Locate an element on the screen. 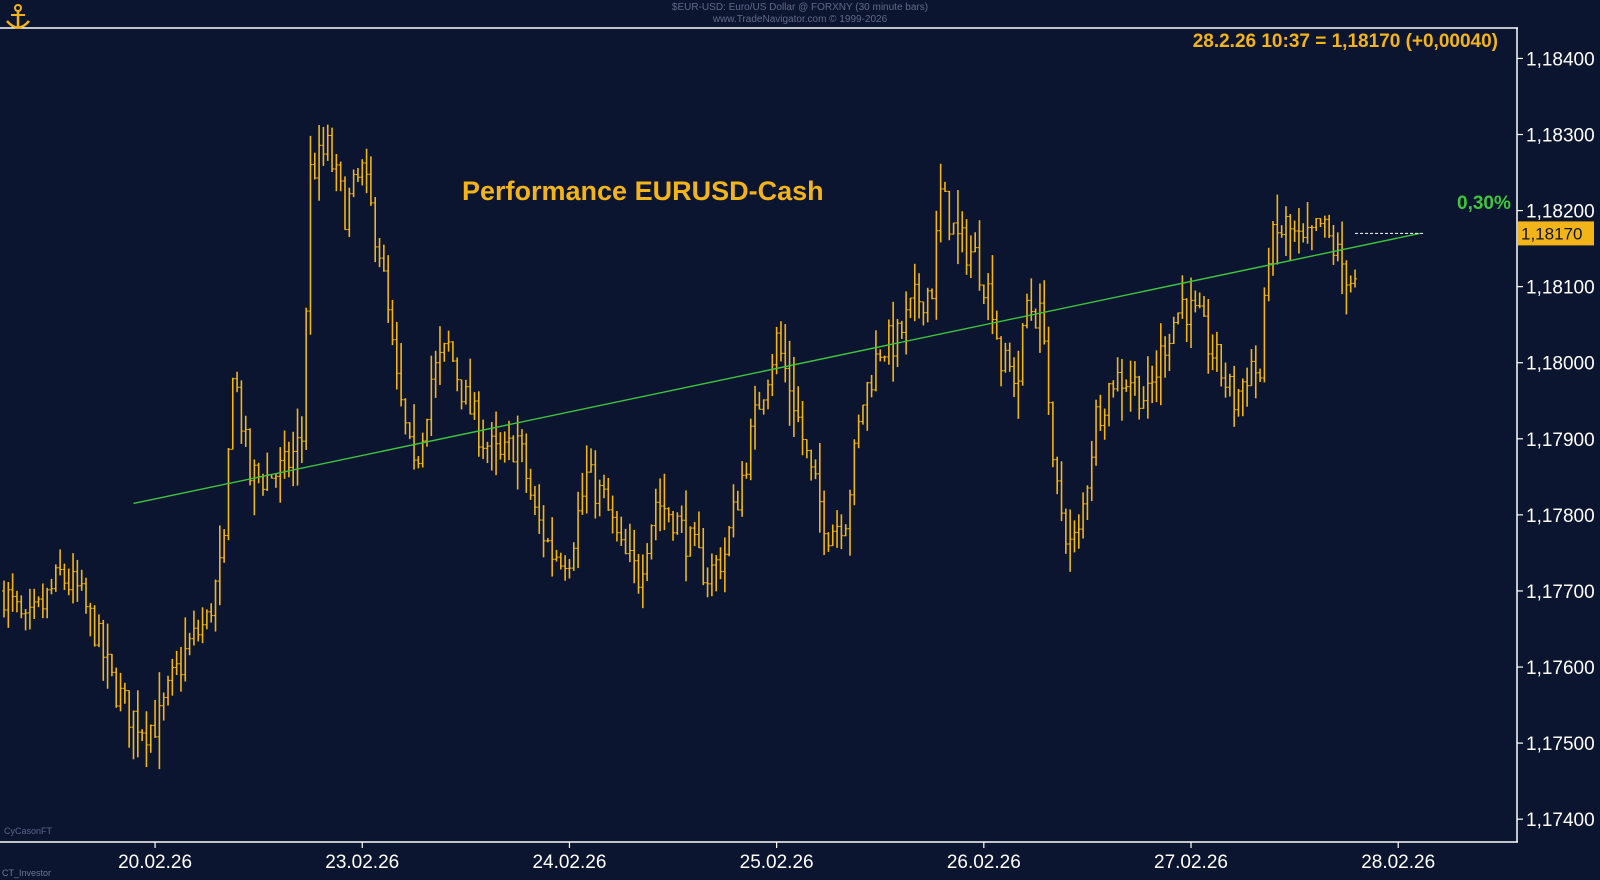 The width and height of the screenshot is (1600, 880). footer-credit: CT_Investor is located at coordinates (27, 873).